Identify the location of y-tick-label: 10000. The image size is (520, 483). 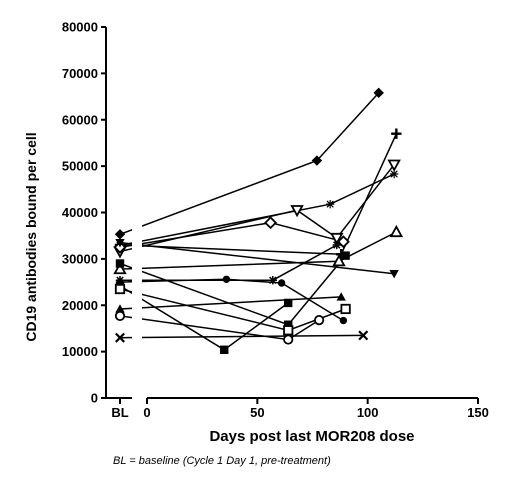
(80, 351).